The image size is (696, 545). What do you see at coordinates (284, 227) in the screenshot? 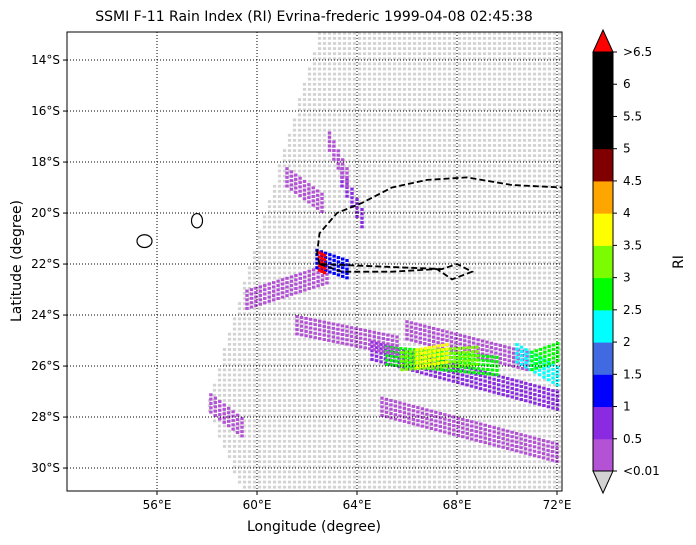
I see `swath-pixel-2065` at bounding box center [284, 227].